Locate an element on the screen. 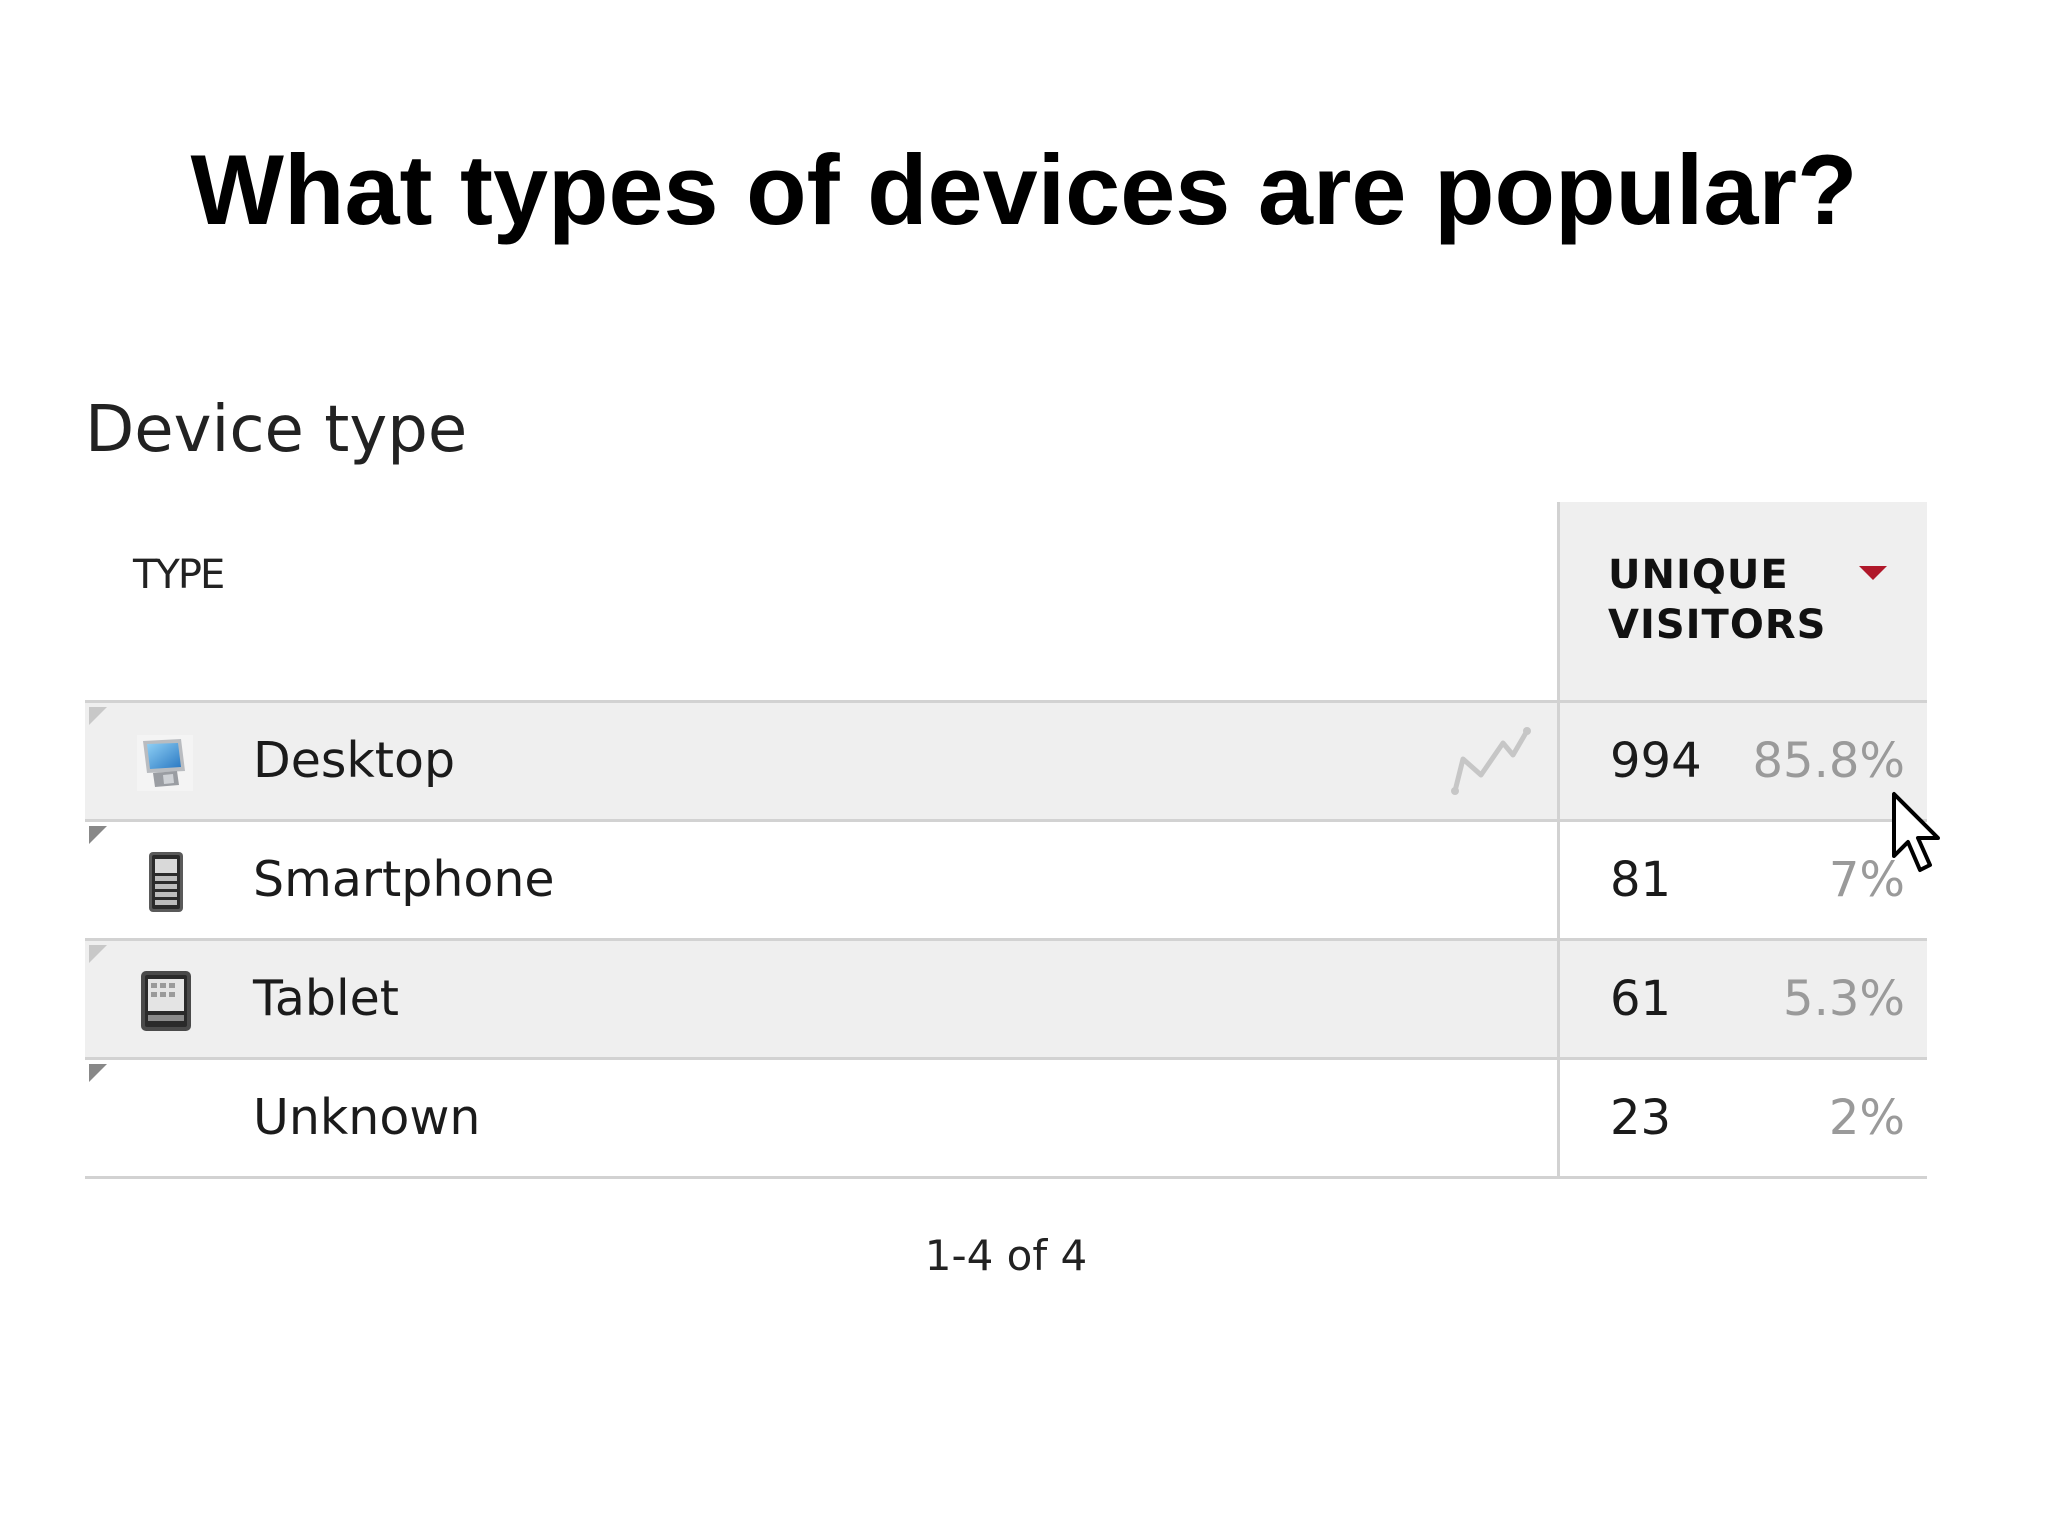 The height and width of the screenshot is (1536, 2048). visitors-cell: 23 2% is located at coordinates (1742, 1118).